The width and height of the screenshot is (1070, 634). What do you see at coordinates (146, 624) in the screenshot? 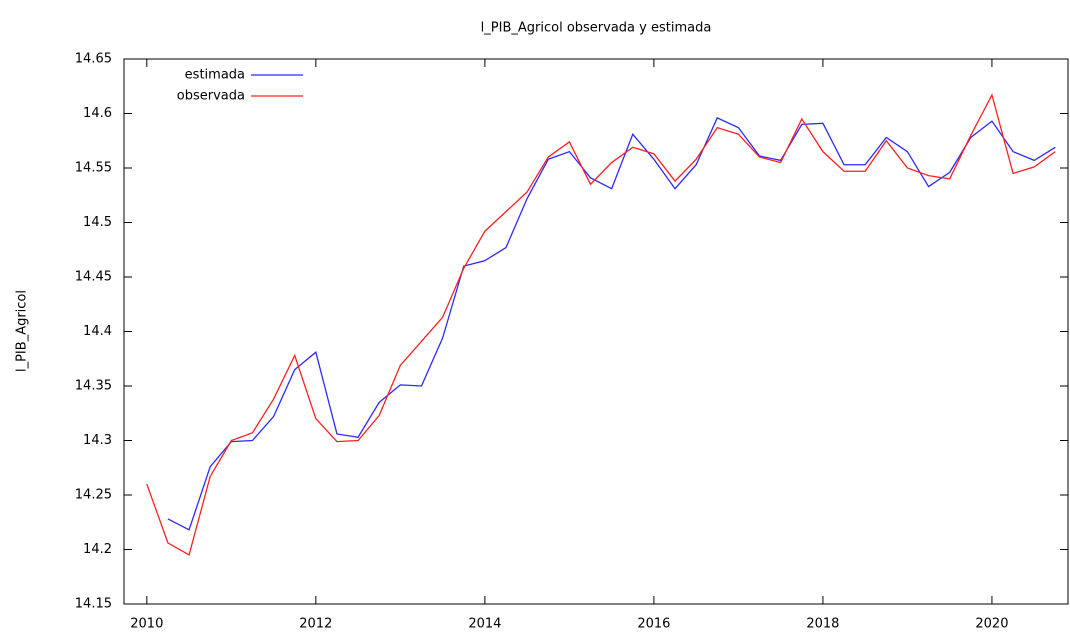
I see `x-tick-label: 2010` at bounding box center [146, 624].